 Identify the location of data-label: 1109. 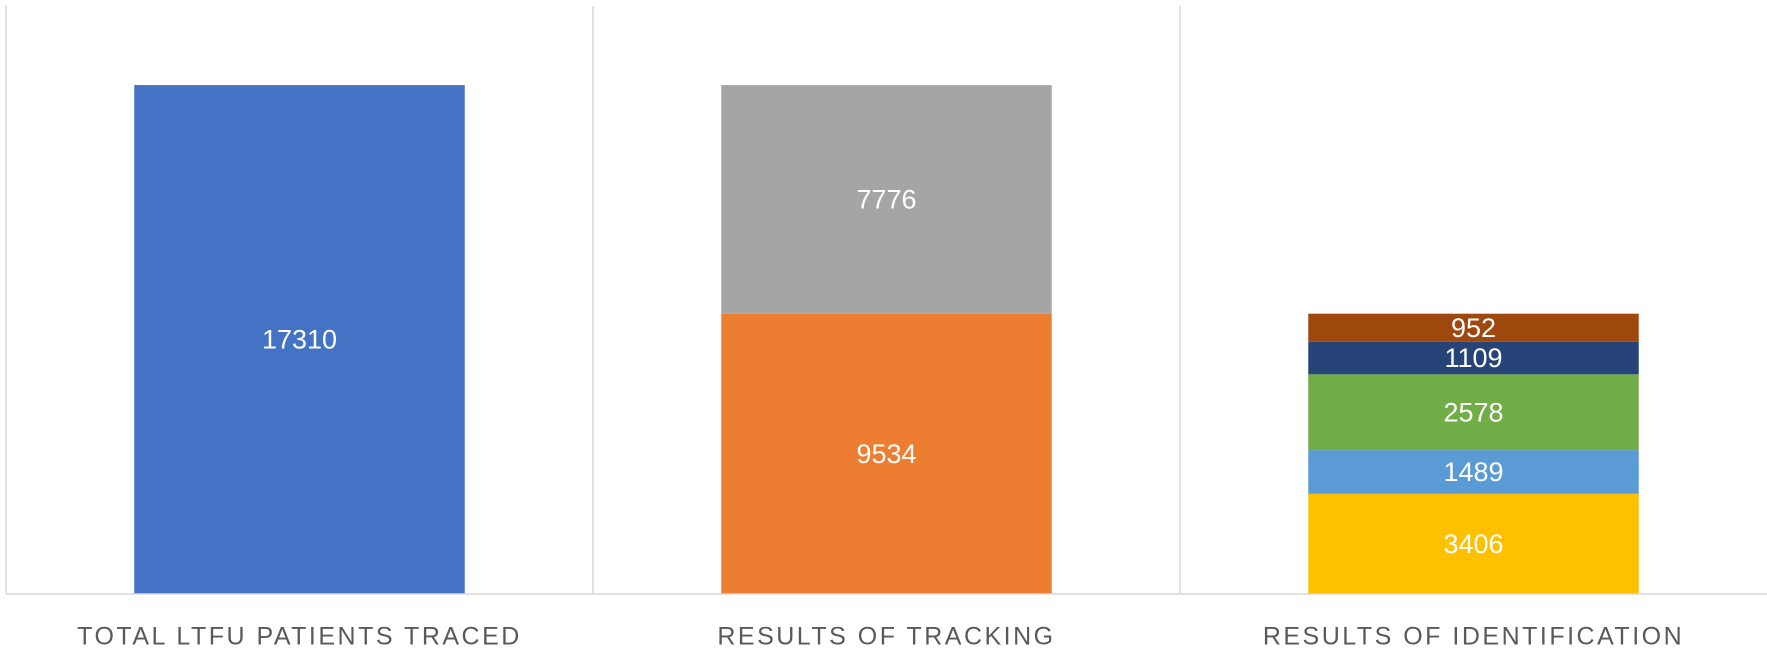
(1473, 358).